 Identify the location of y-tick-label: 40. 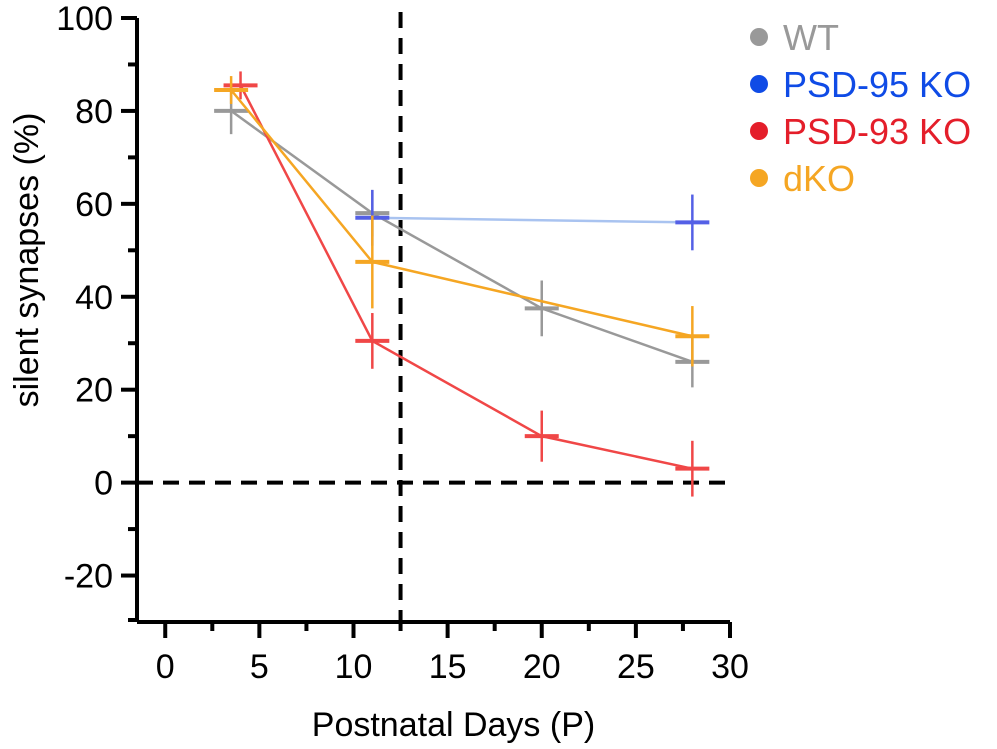
(94, 298).